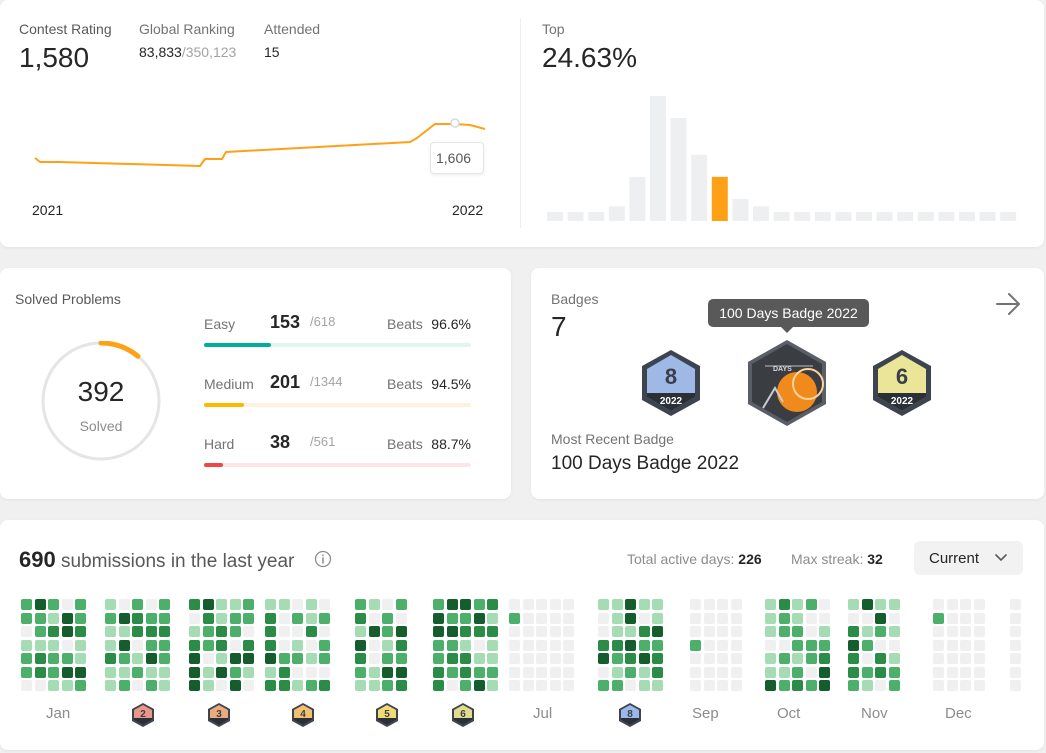 The width and height of the screenshot is (1046, 753). I want to click on month-badge-aug-icon: 8, so click(630, 715).